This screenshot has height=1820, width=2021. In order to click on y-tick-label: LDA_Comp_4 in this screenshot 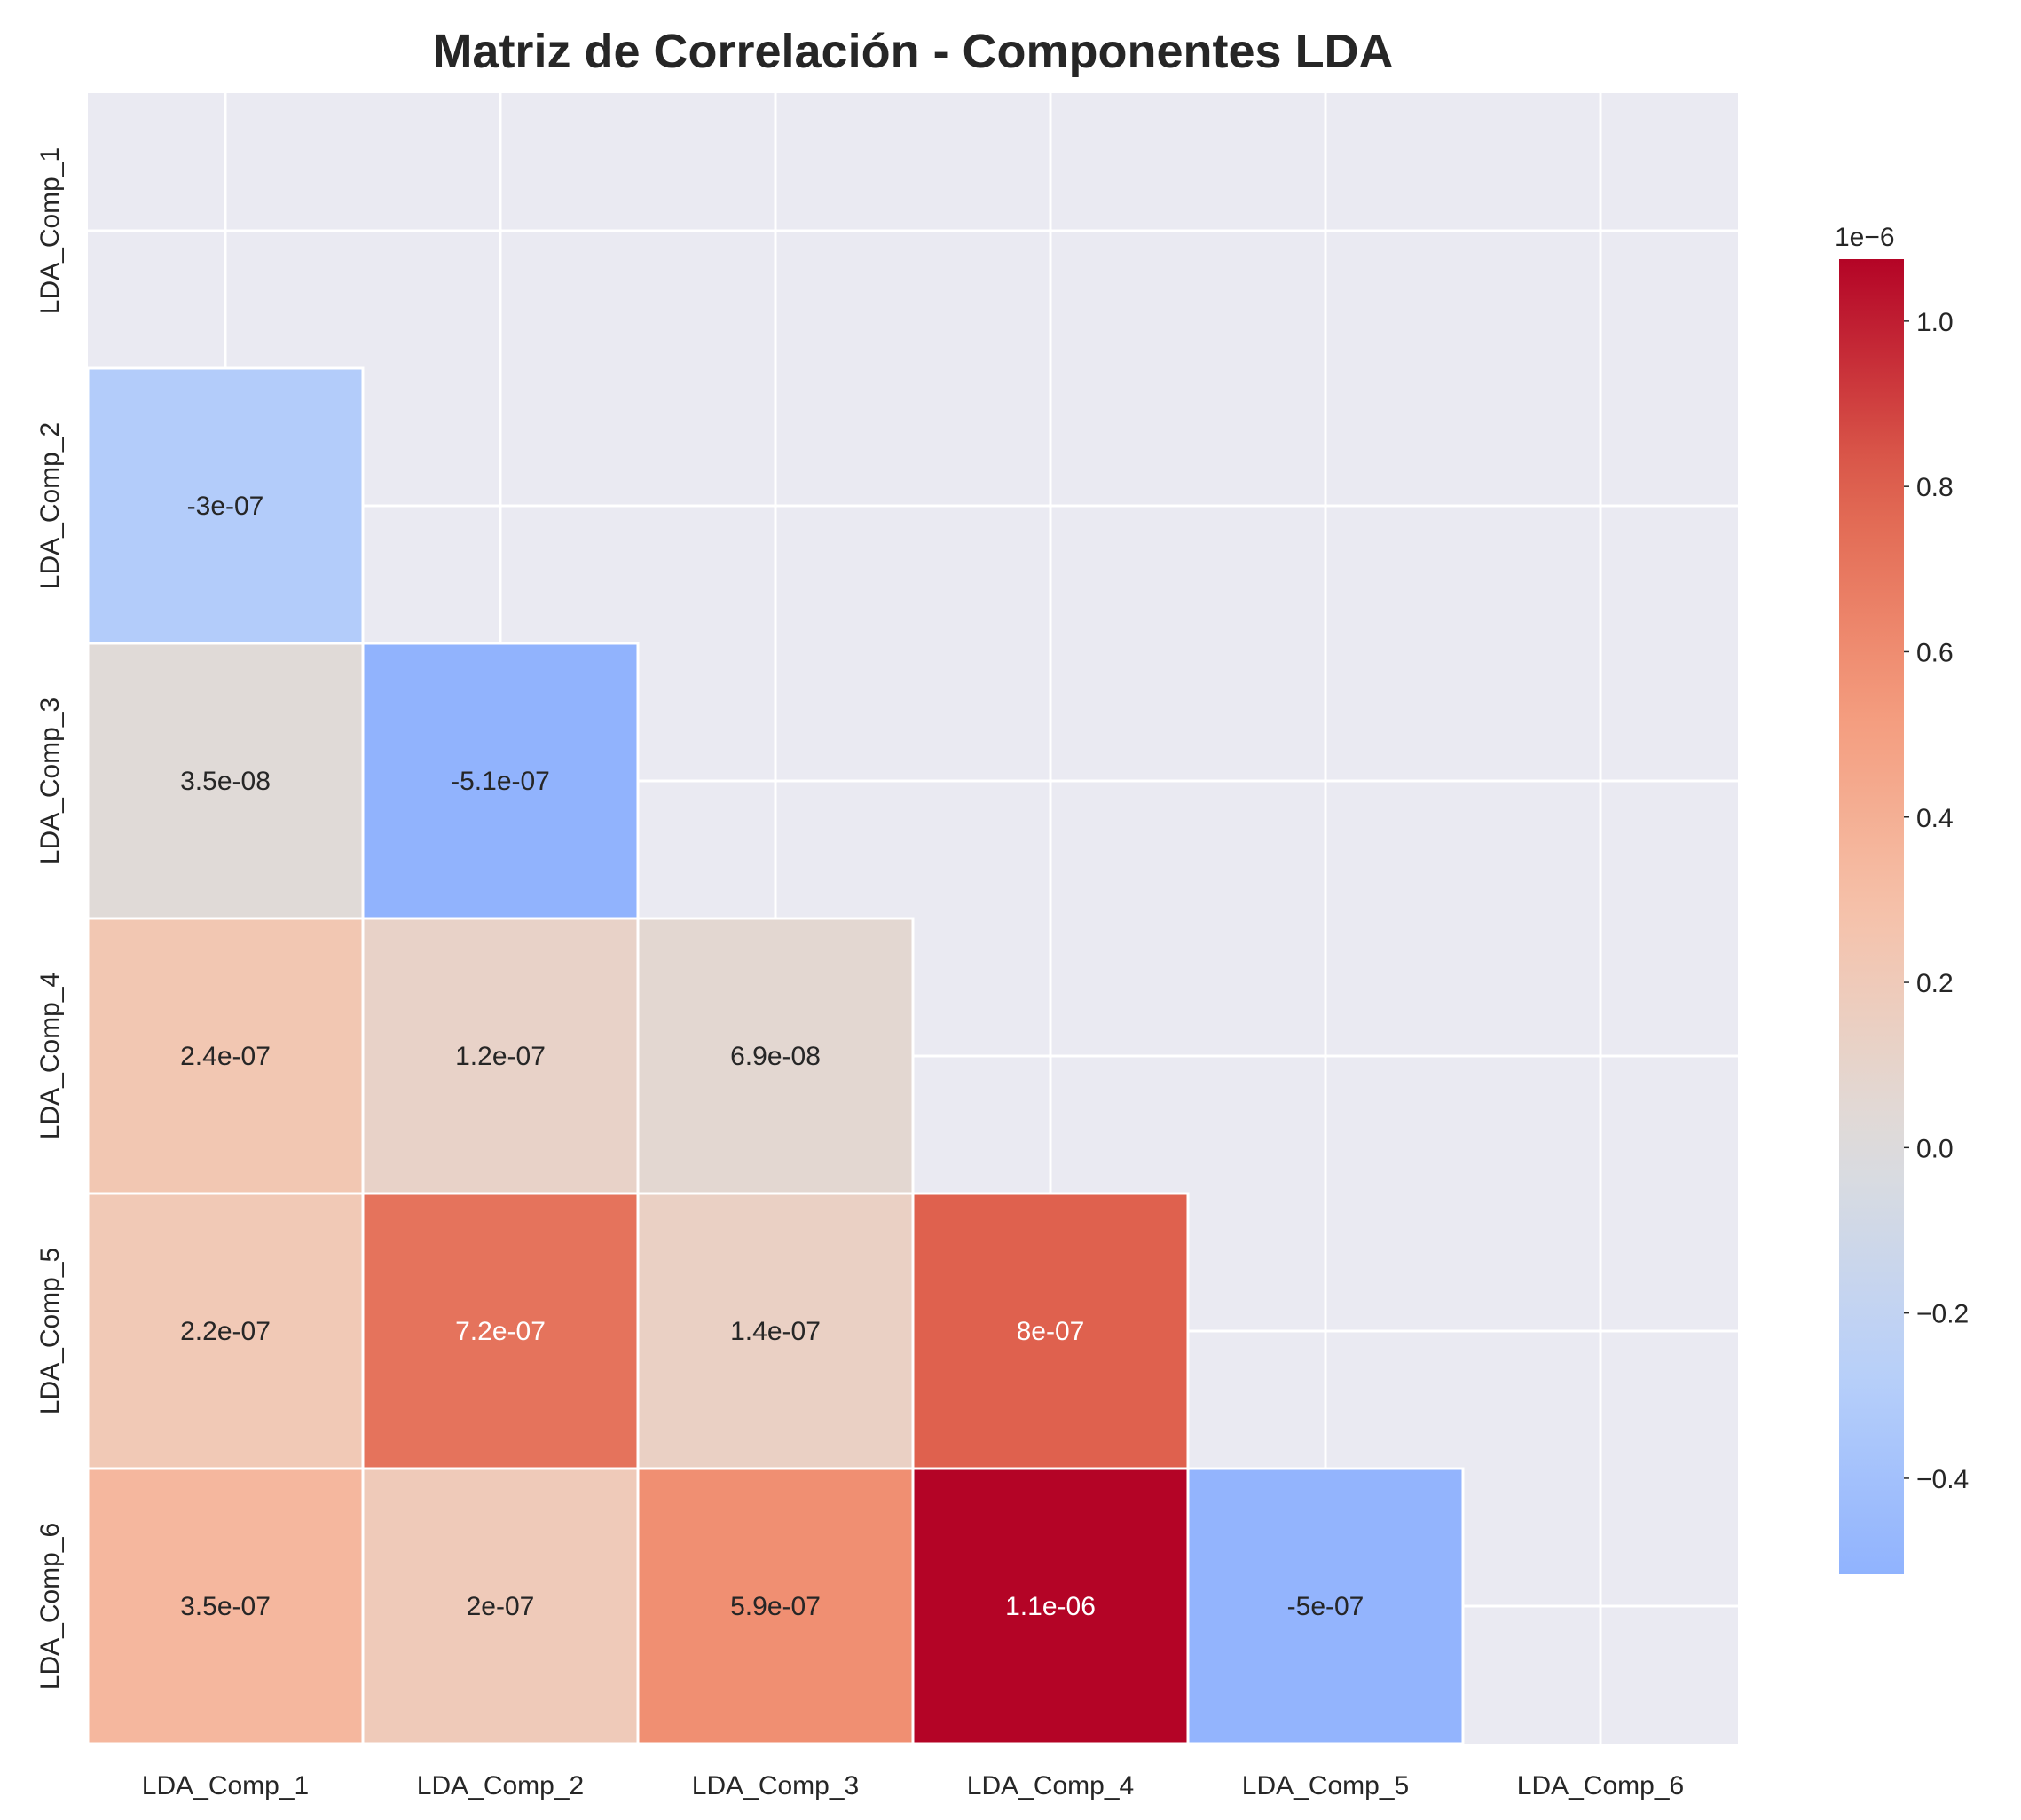, I will do `click(50, 1056)`.